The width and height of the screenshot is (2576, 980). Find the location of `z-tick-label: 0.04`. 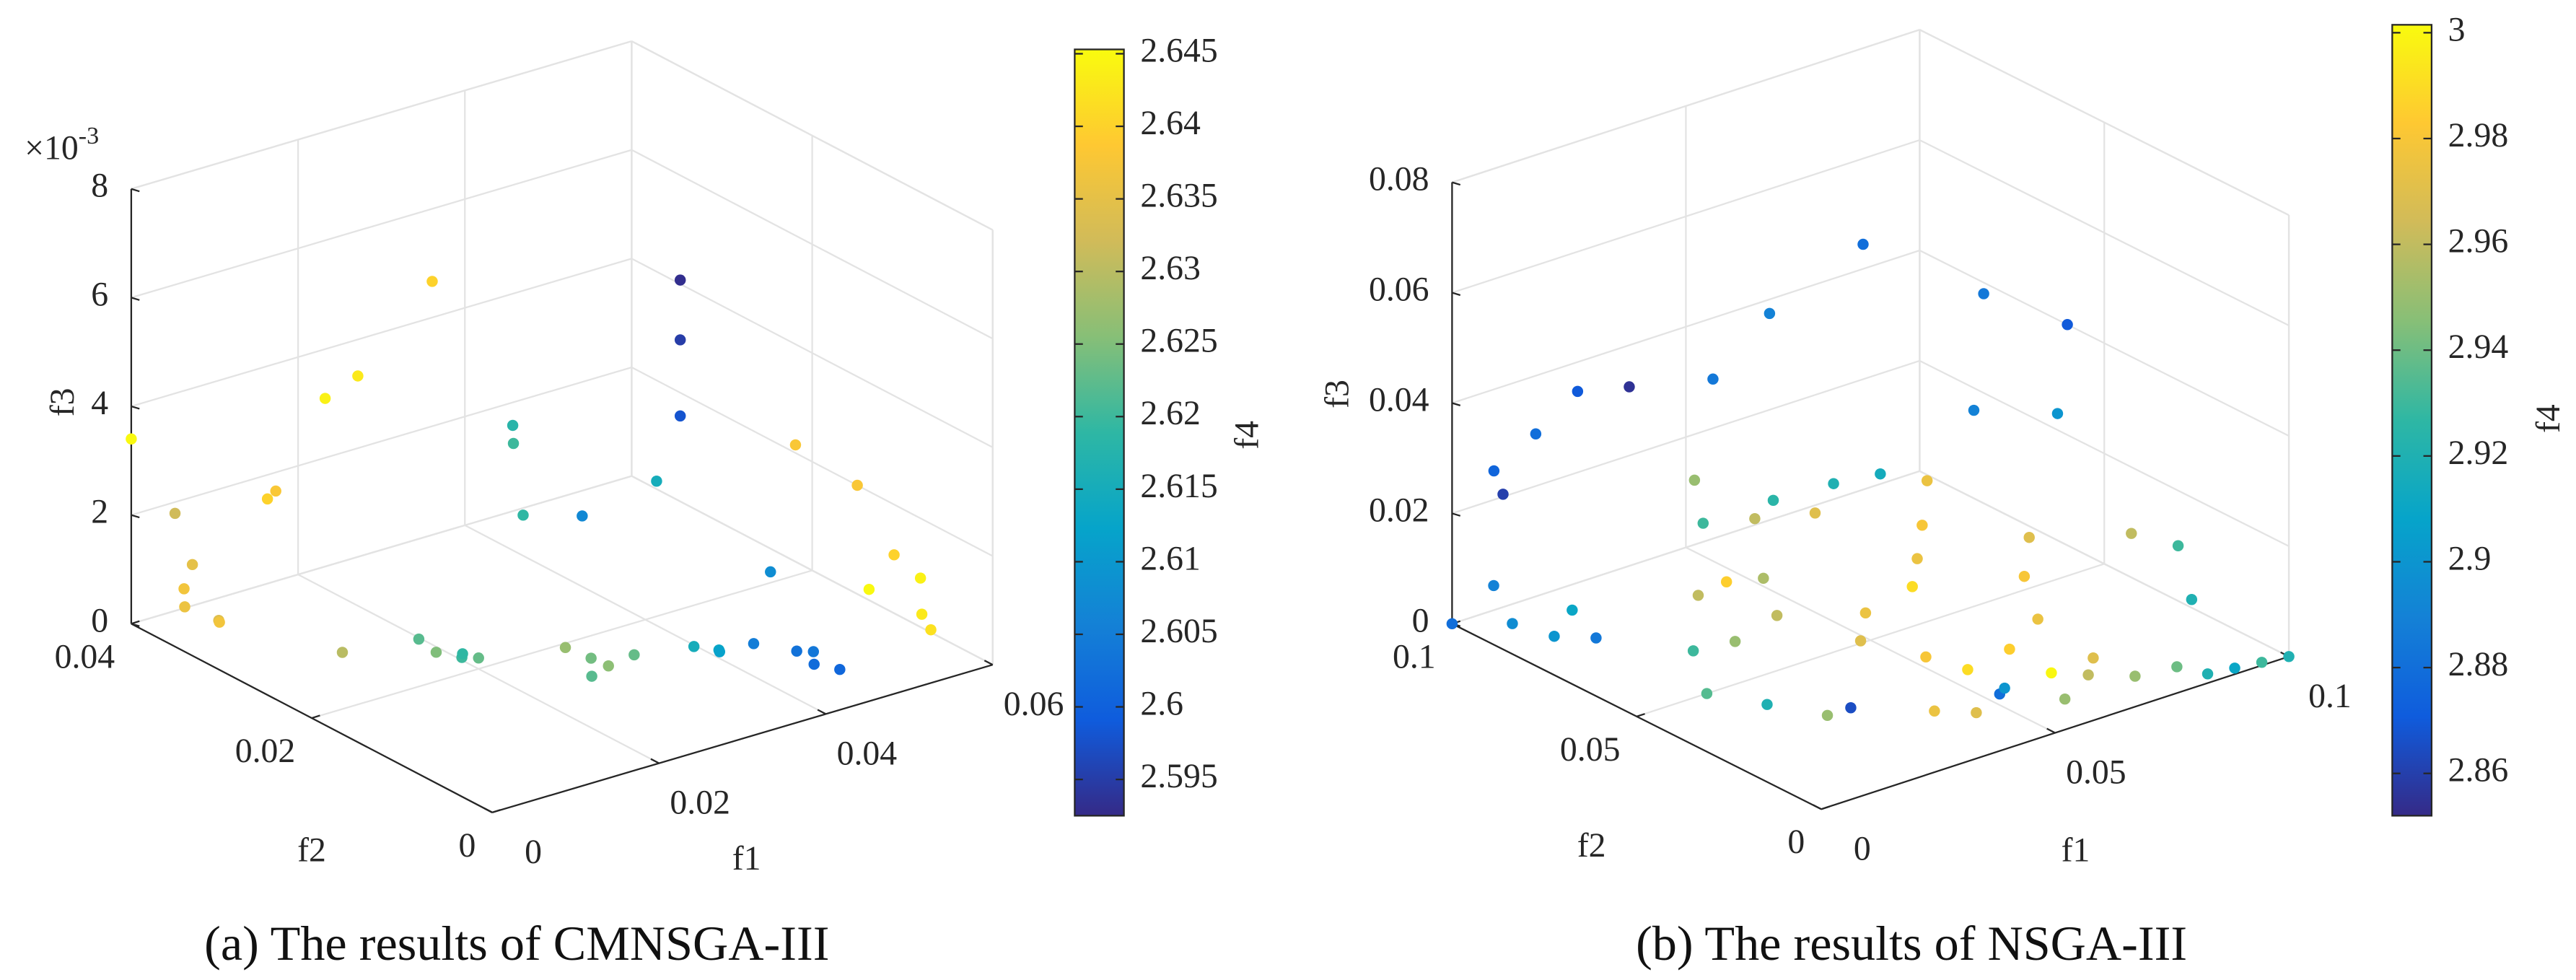

z-tick-label: 0.04 is located at coordinates (1399, 399).